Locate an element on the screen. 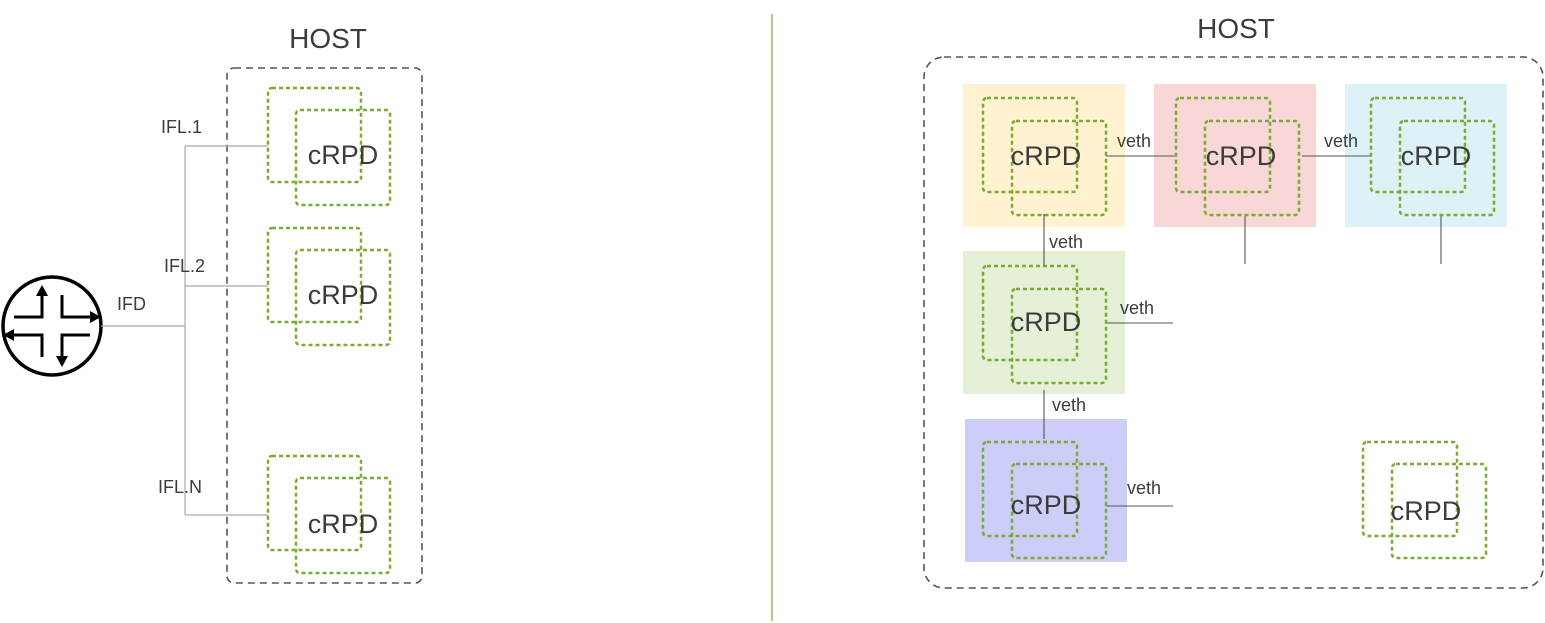 The height and width of the screenshot is (623, 1545). ifl-n-label: IFL.N is located at coordinates (180, 487).